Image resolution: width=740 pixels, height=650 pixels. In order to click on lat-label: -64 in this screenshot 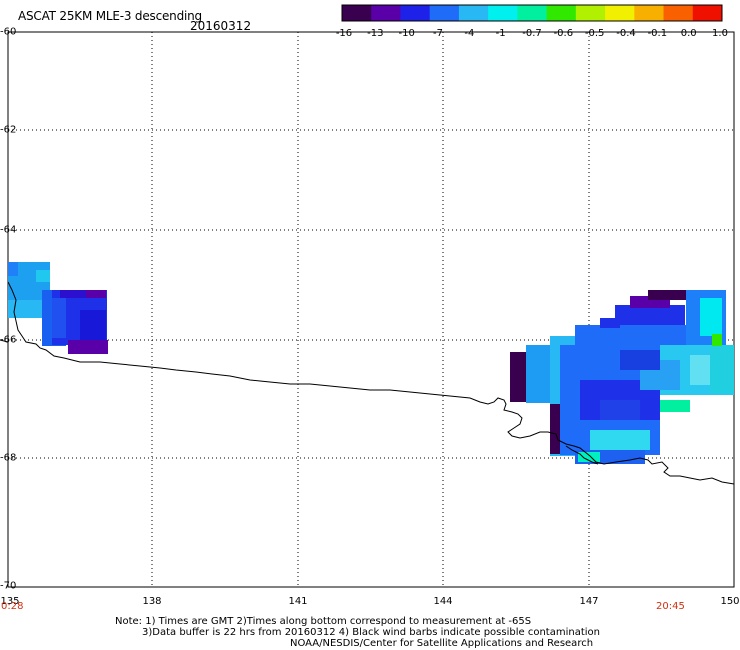, I will do `click(8, 230)`.